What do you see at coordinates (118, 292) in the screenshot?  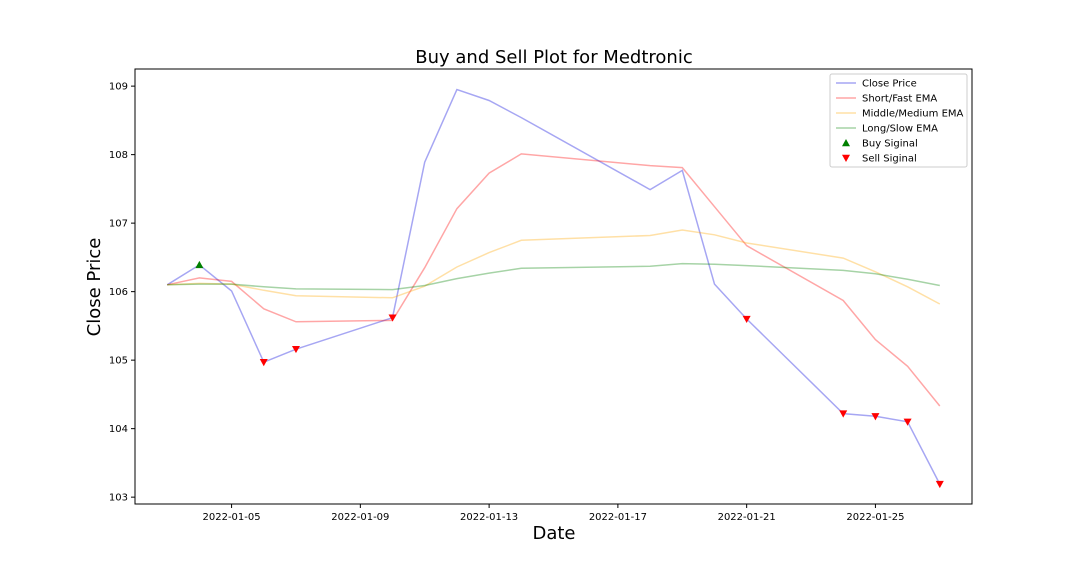 I see `y-tick-label-3: 106` at bounding box center [118, 292].